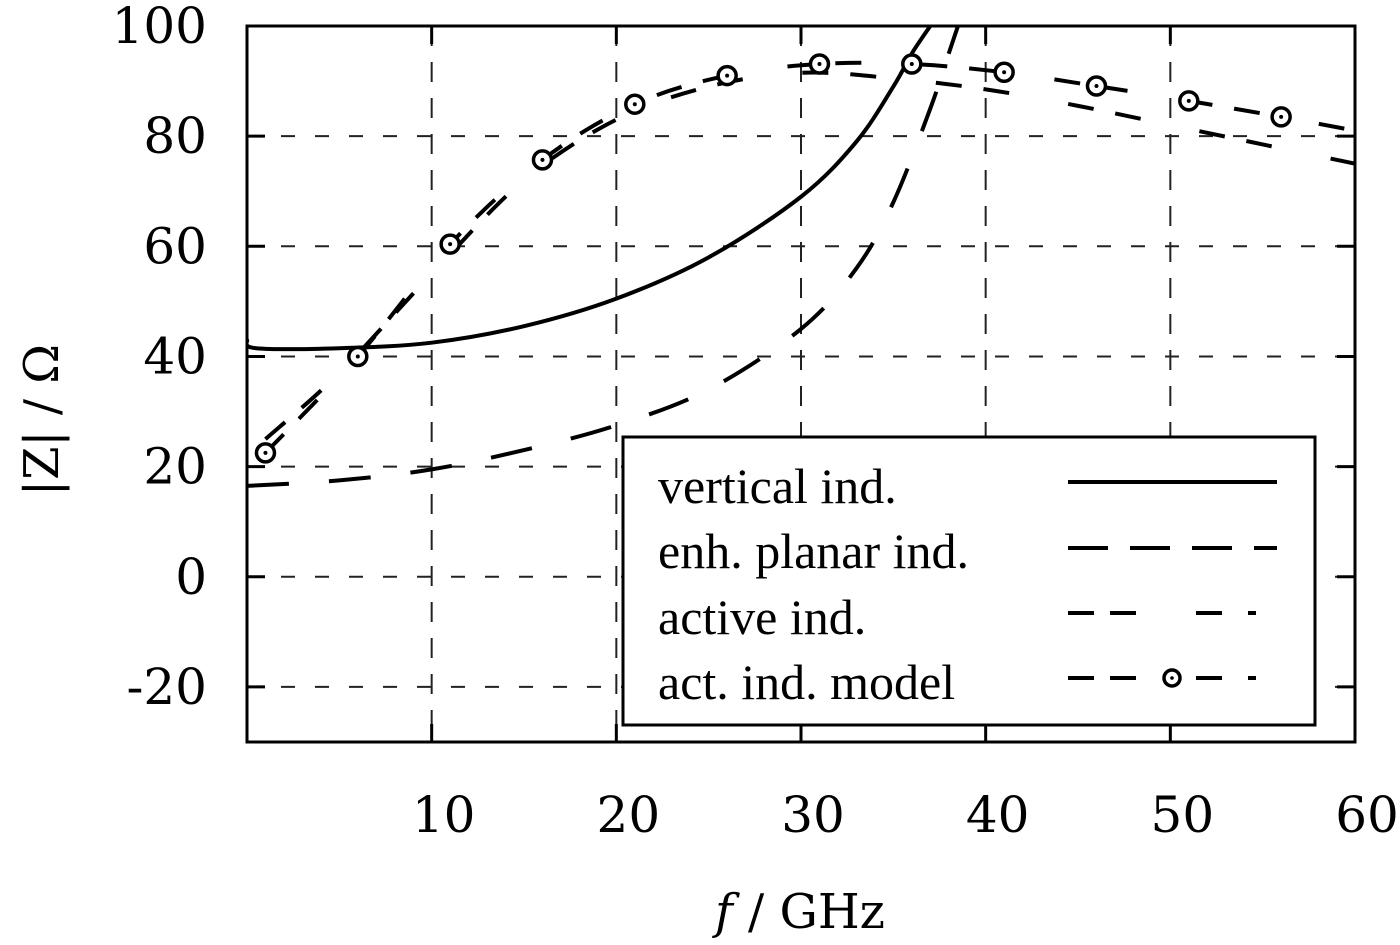  I want to click on x-tick-label: 20, so click(629, 815).